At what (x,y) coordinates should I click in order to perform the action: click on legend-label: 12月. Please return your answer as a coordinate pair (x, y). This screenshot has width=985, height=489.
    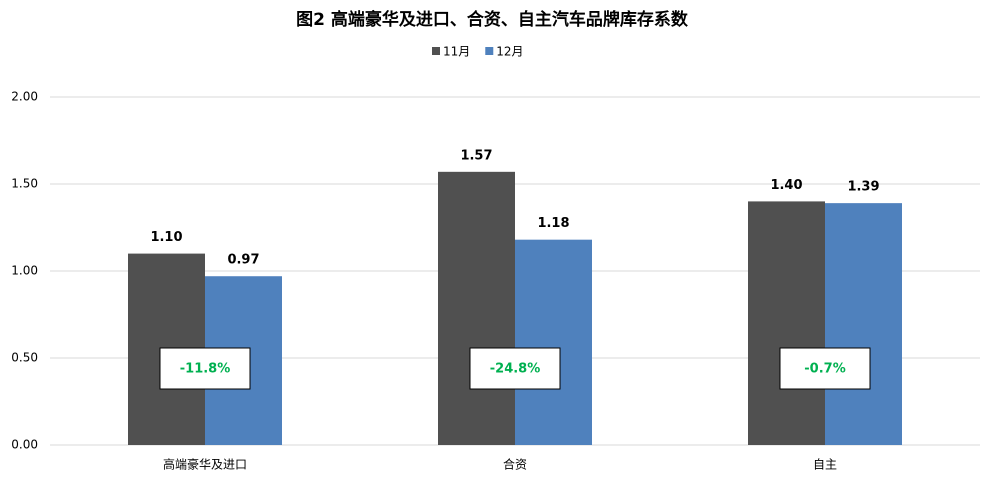
    Looking at the image, I should click on (509, 52).